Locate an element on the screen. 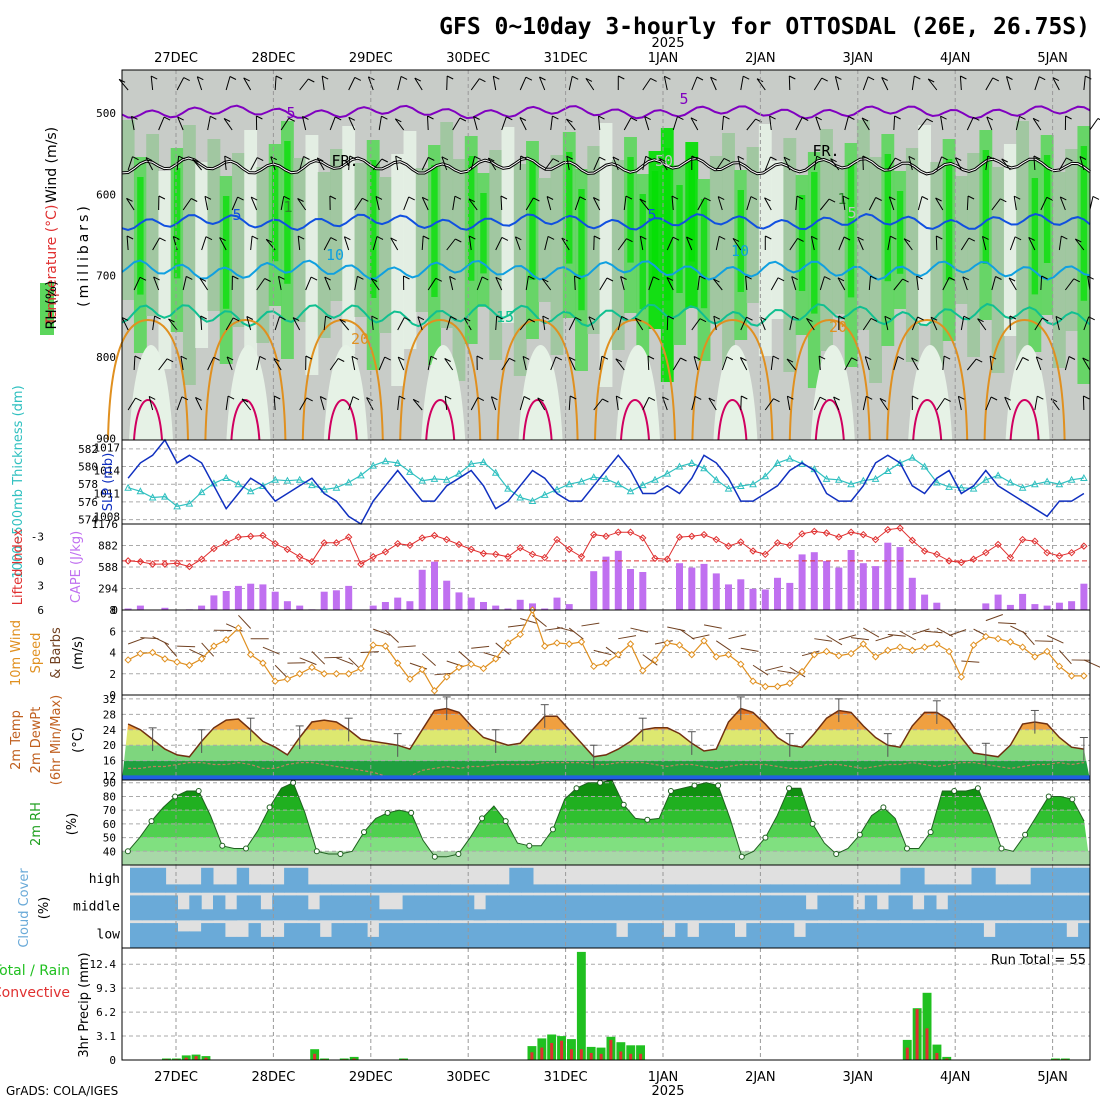  cape-tick-label: 294 is located at coordinates (108, 589).